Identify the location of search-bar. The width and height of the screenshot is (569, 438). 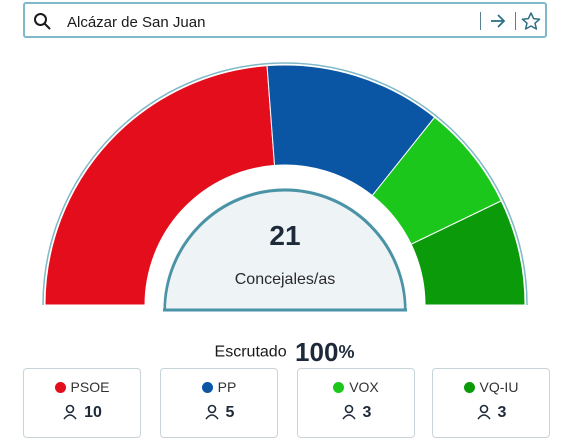
(285, 20).